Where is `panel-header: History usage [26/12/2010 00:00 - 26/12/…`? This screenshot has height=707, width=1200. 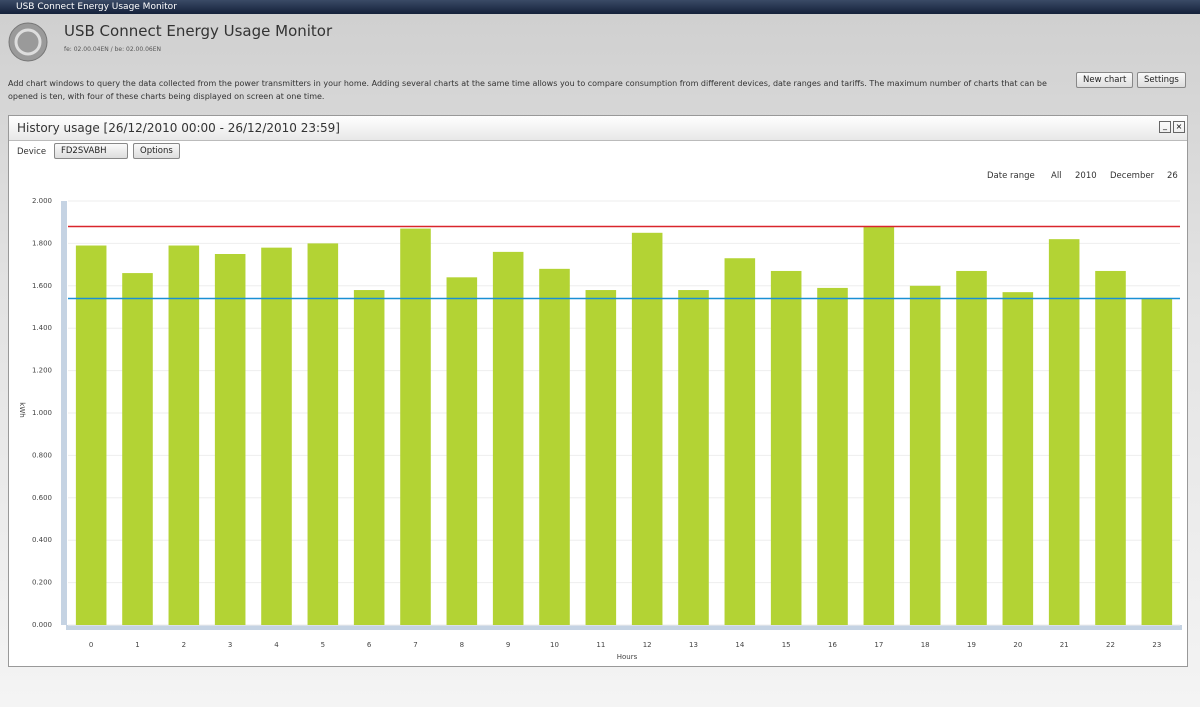
panel-header: History usage [26/12/2010 00:00 - 26/12/… is located at coordinates (598, 128).